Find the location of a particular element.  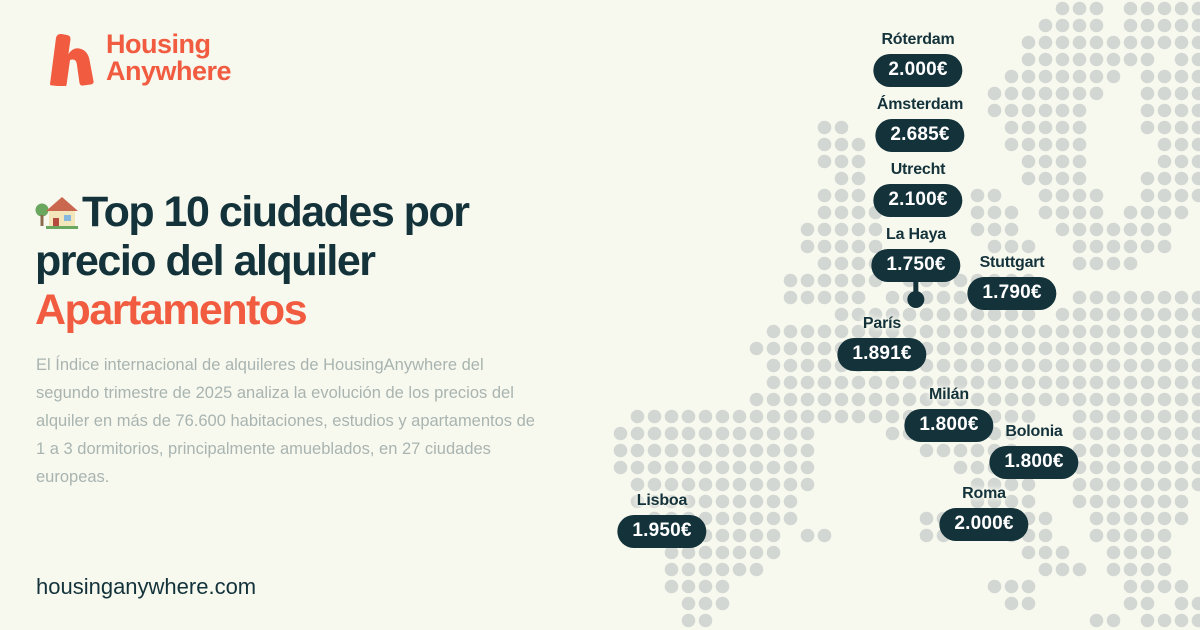

price-badge: 1.790€ is located at coordinates (1012, 293).